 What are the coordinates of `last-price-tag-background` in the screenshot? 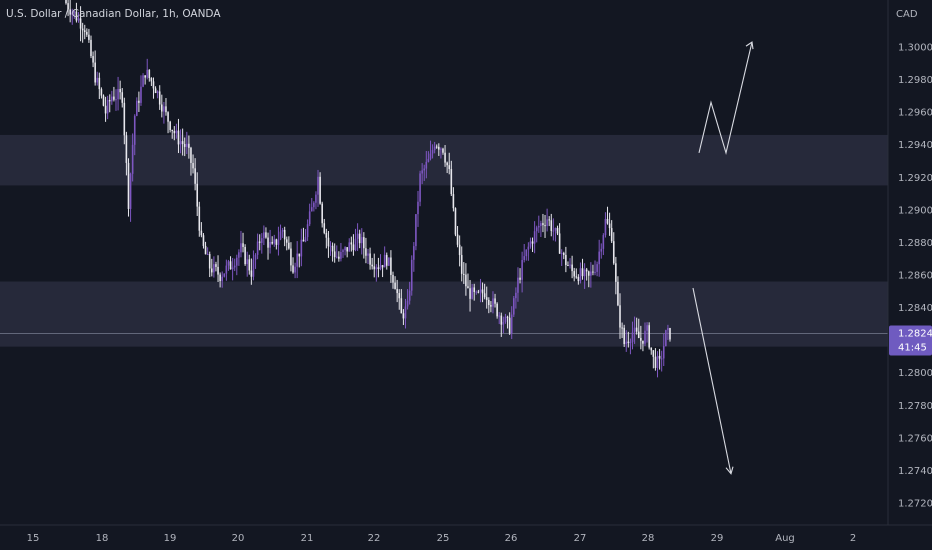 It's located at (910, 340).